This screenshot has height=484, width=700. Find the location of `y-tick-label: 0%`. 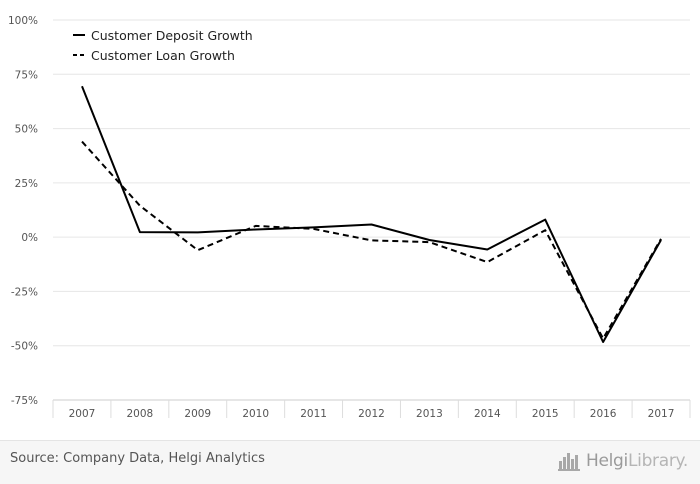

y-tick-label: 0% is located at coordinates (29, 238).